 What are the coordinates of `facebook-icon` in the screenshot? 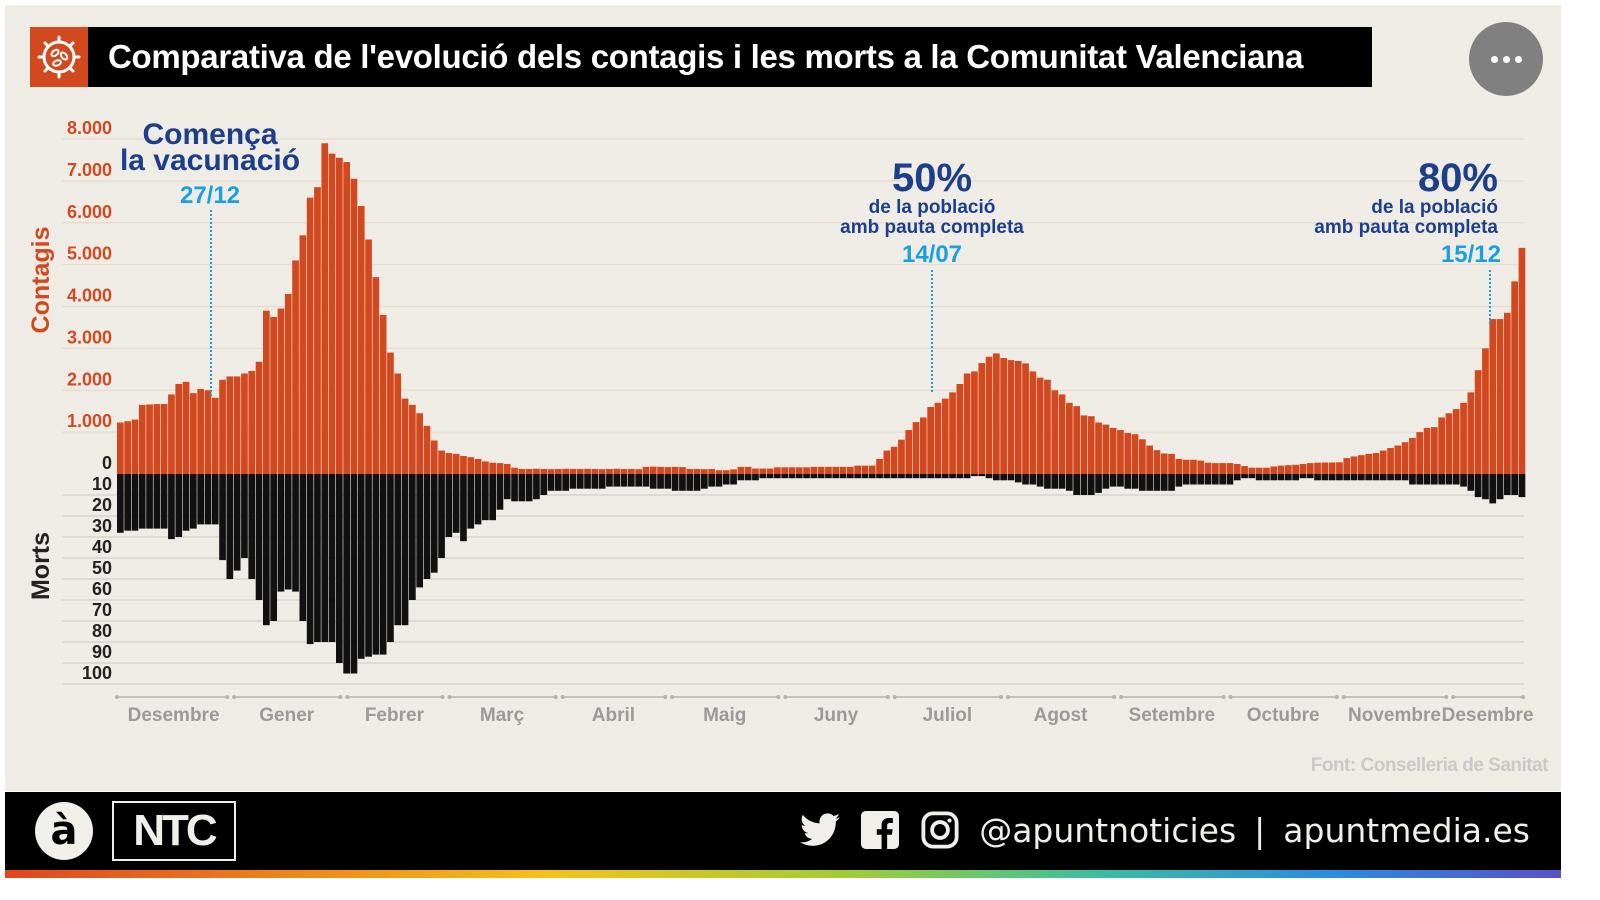 It's located at (880, 830).